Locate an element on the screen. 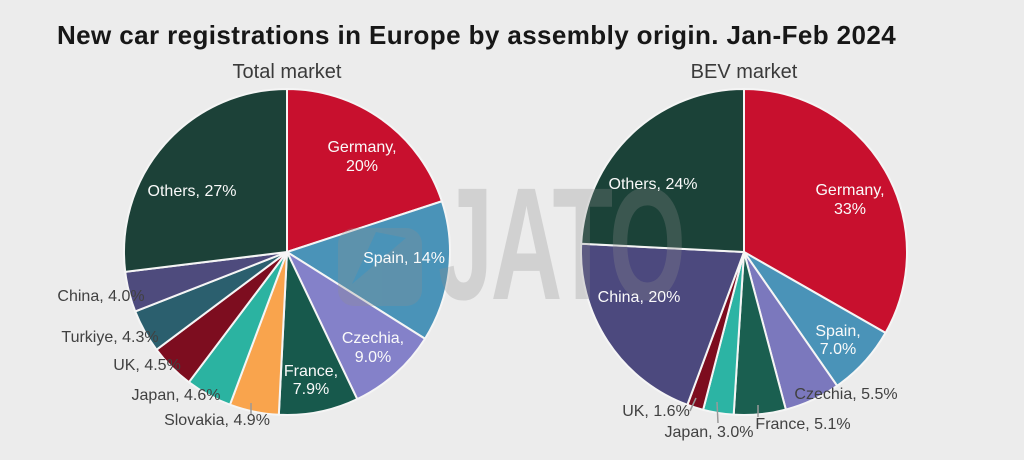 This screenshot has height=460, width=1024. jato-arrow-logo-icon is located at coordinates (380, 267).